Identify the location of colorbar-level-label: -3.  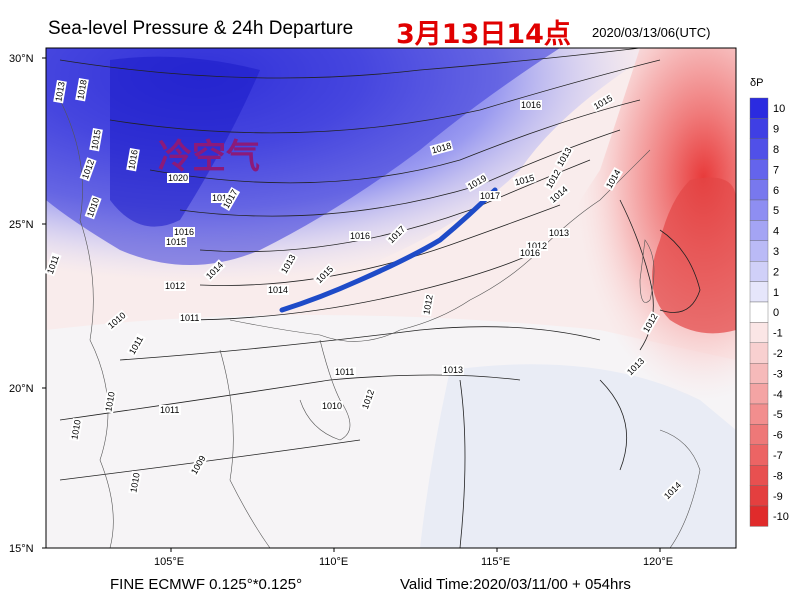
(778, 374).